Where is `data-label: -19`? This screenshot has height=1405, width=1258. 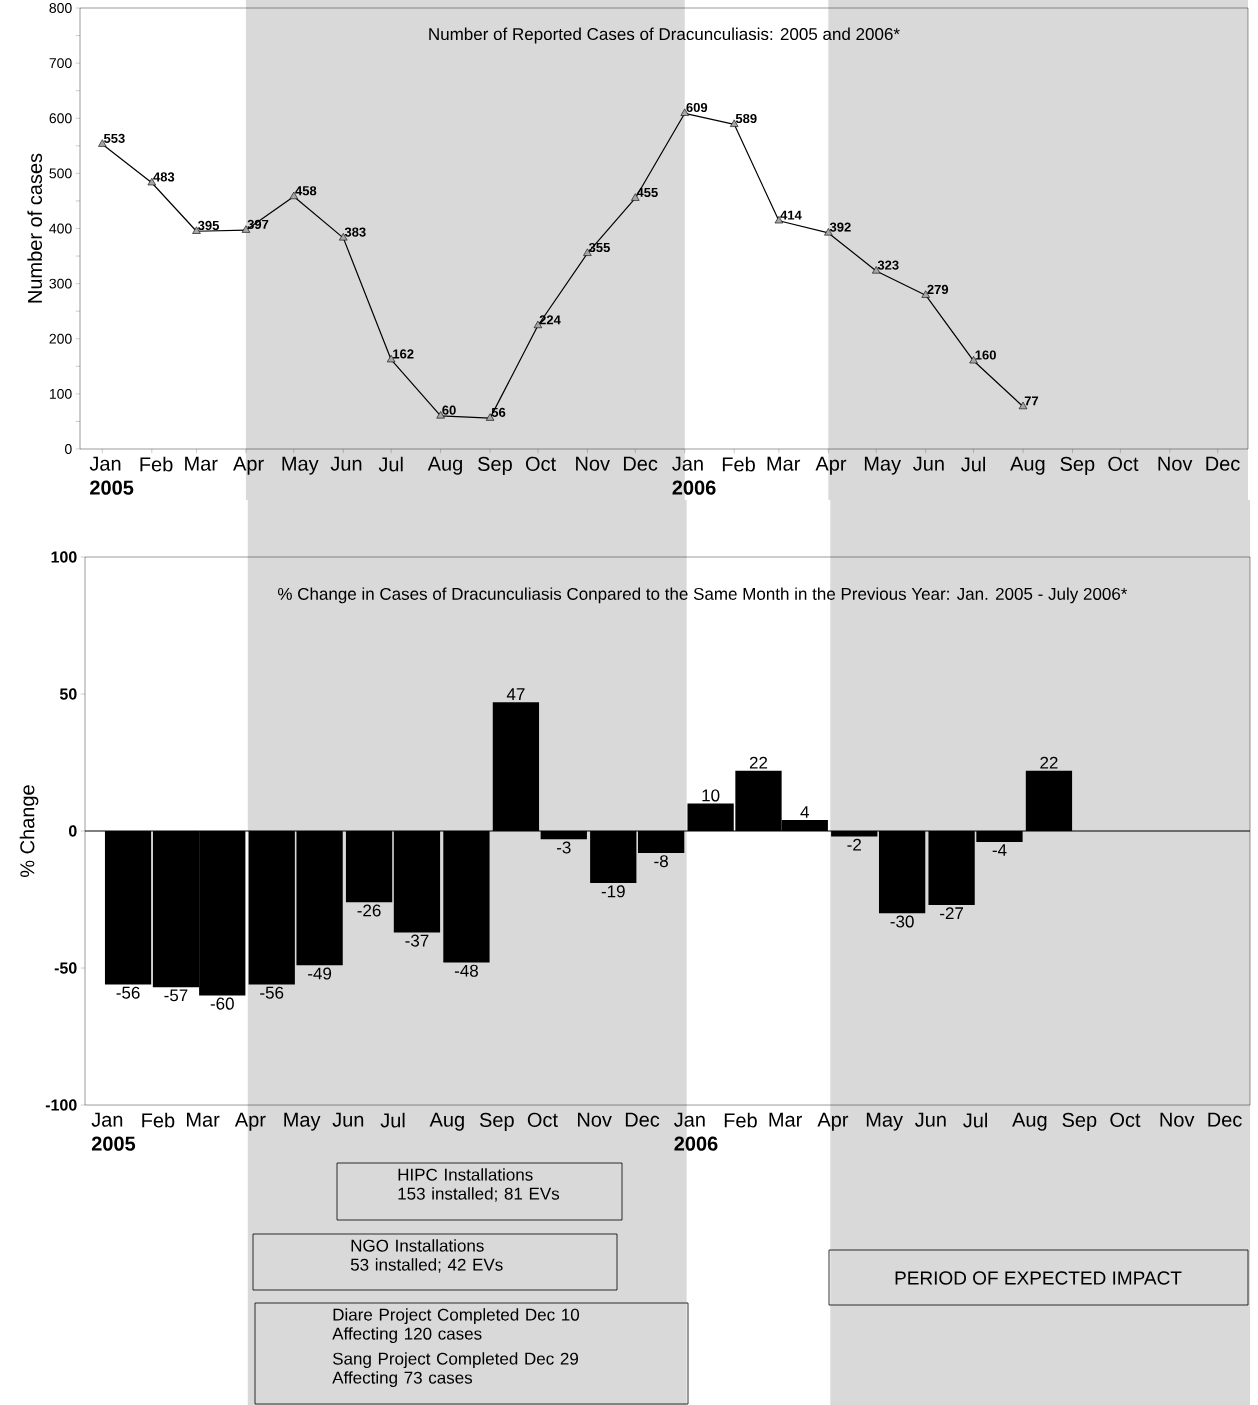
data-label: -19 is located at coordinates (613, 891).